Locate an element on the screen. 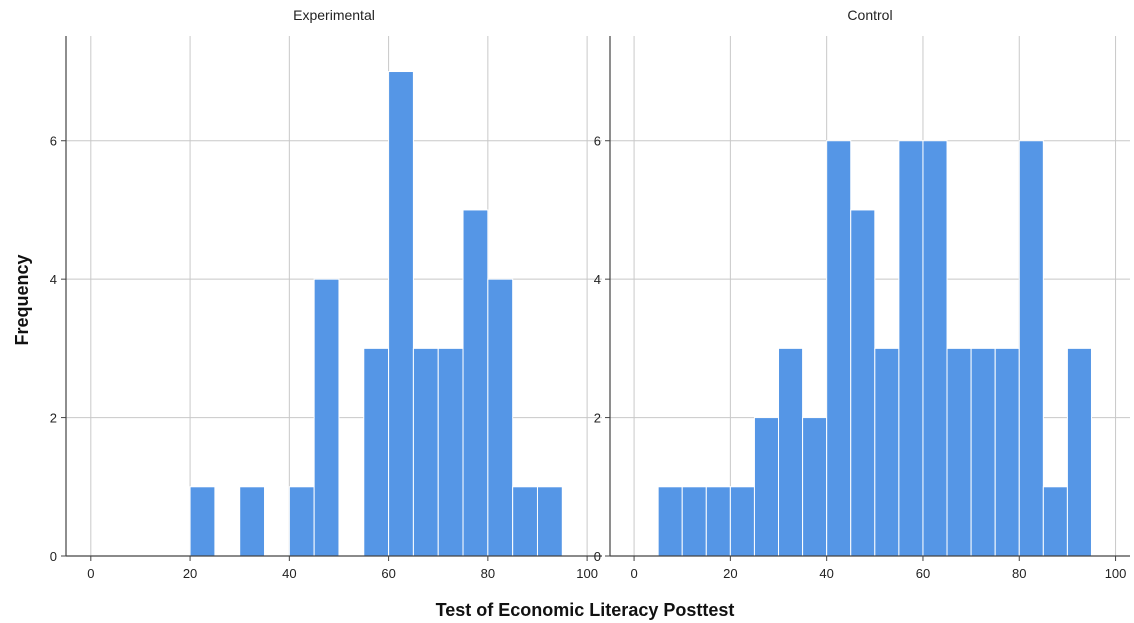 This screenshot has height=623, width=1134. y-axis-title: Frequency is located at coordinates (22, 299).